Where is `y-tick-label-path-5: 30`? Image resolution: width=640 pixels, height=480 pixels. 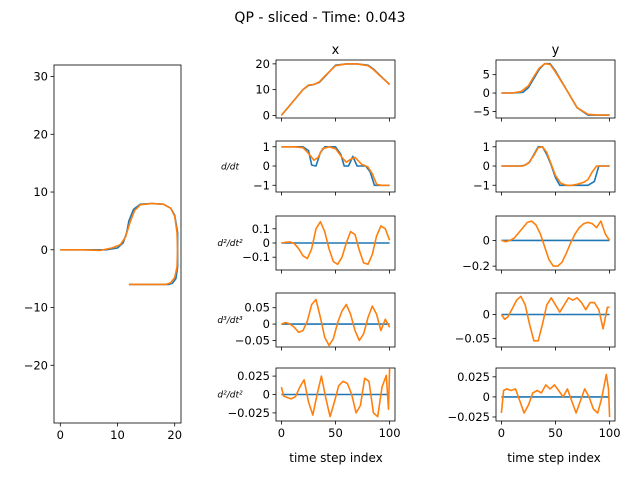
y-tick-label-path-5: 30 is located at coordinates (40, 77).